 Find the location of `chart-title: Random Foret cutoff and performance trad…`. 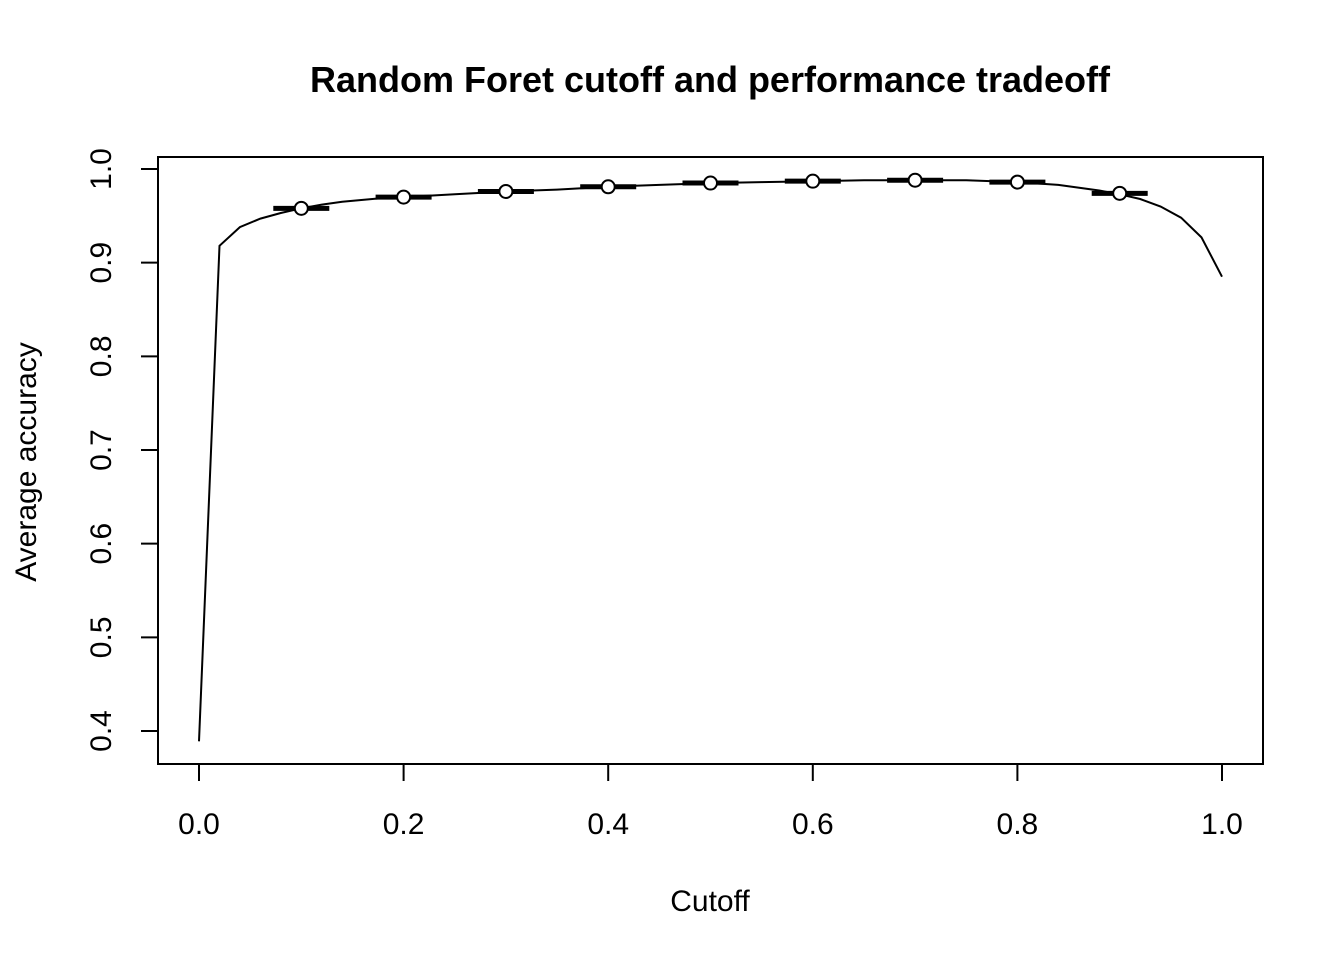

chart-title: Random Foret cutoff and performance trad… is located at coordinates (710, 79).